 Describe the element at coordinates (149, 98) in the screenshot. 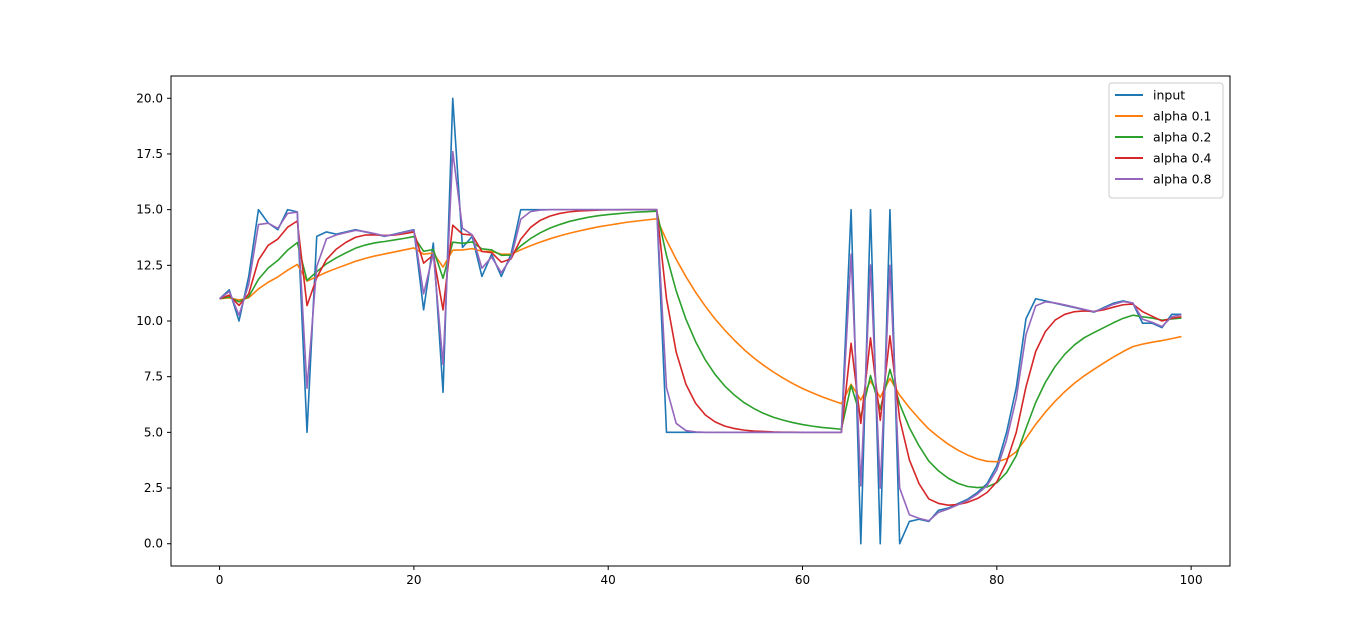

I see `y-tick-label: 20.0` at that location.